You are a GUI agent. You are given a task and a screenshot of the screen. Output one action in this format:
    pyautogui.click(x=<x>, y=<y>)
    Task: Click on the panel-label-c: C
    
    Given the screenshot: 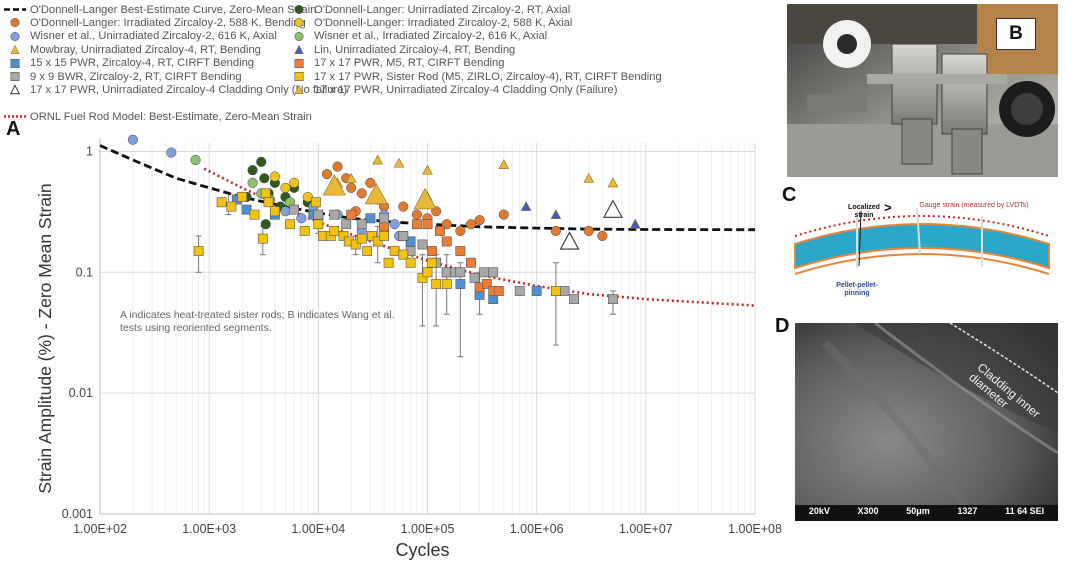 What is the action you would take?
    pyautogui.click(x=789, y=195)
    